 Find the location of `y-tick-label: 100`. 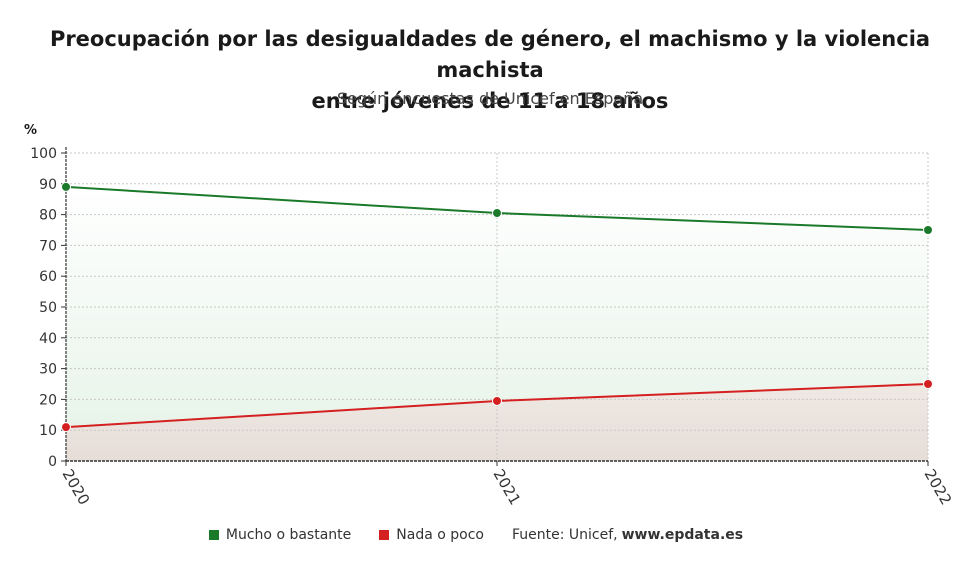

y-tick-label: 100 is located at coordinates (43, 154).